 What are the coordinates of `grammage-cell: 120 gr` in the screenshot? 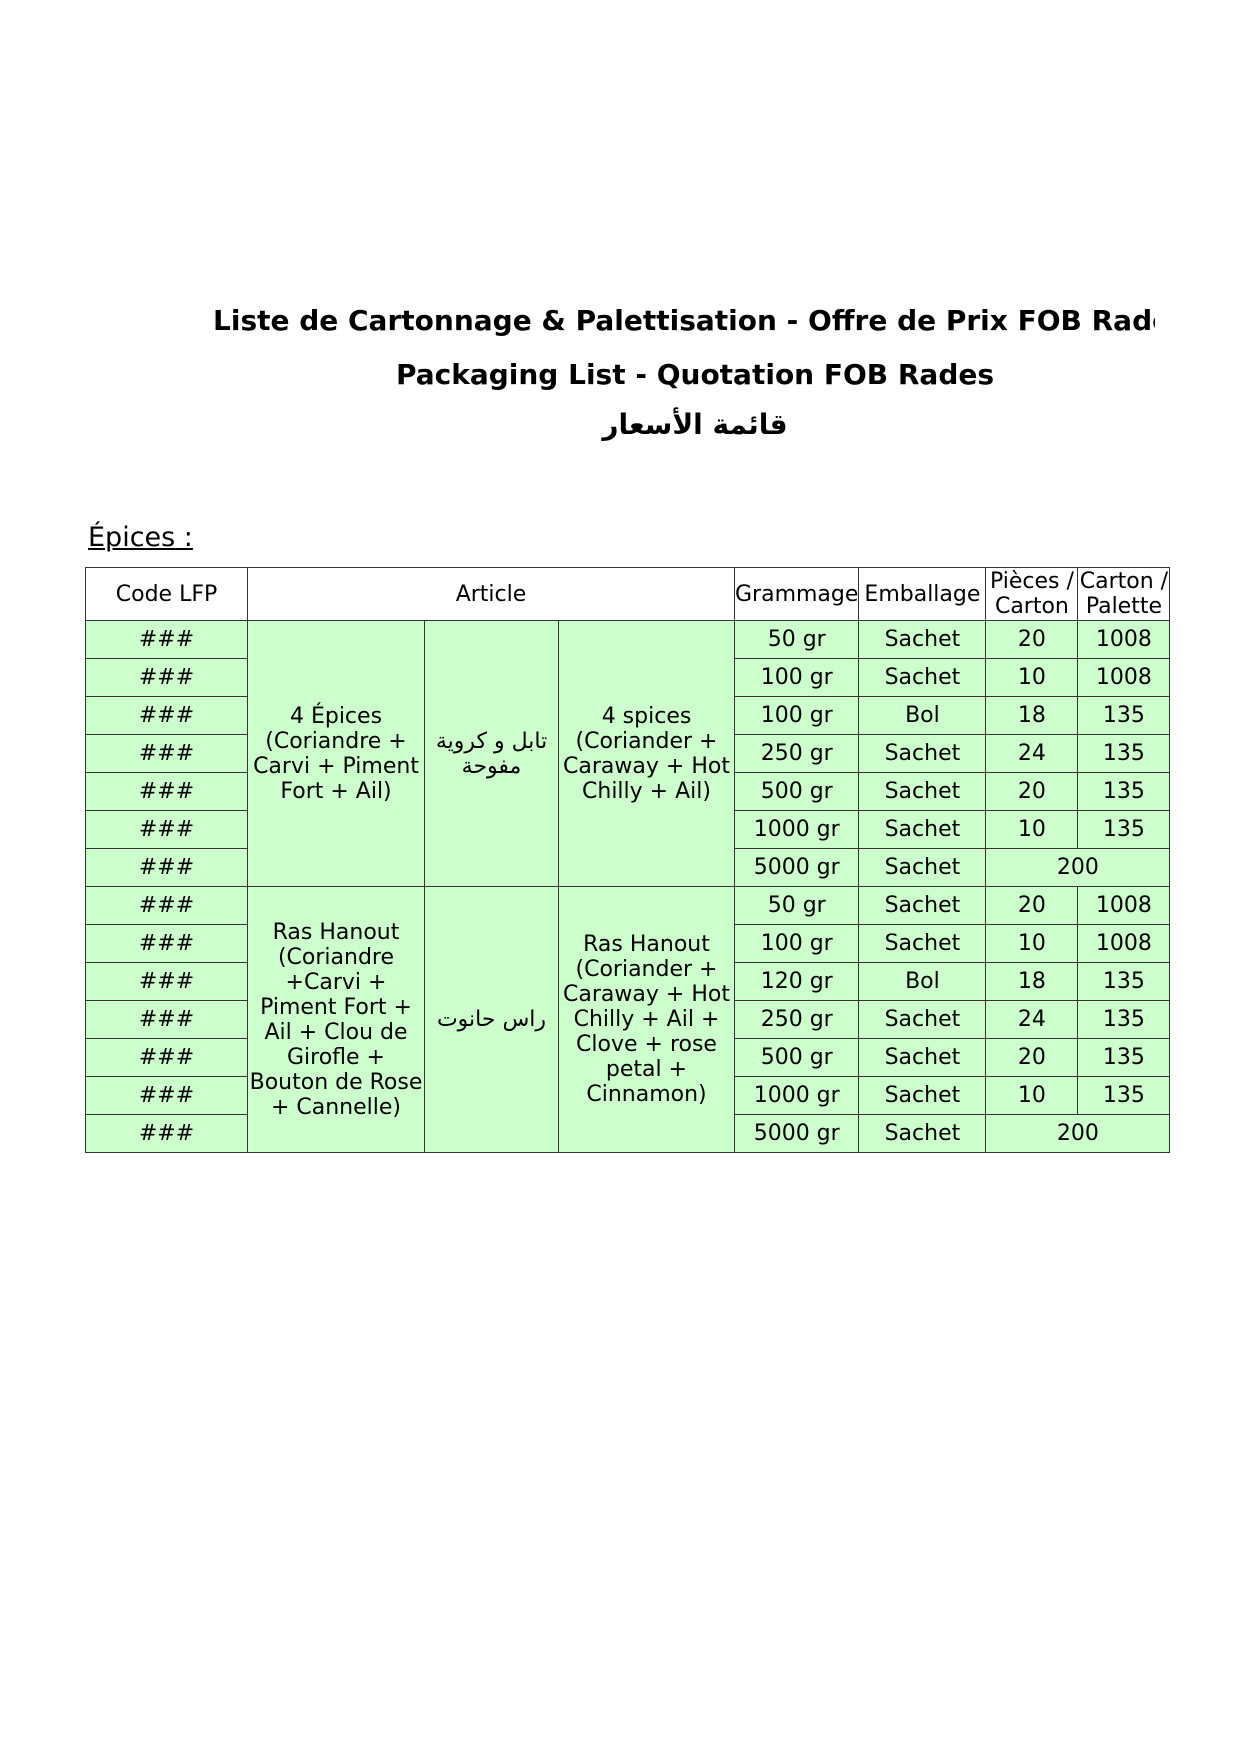 It's located at (796, 981).